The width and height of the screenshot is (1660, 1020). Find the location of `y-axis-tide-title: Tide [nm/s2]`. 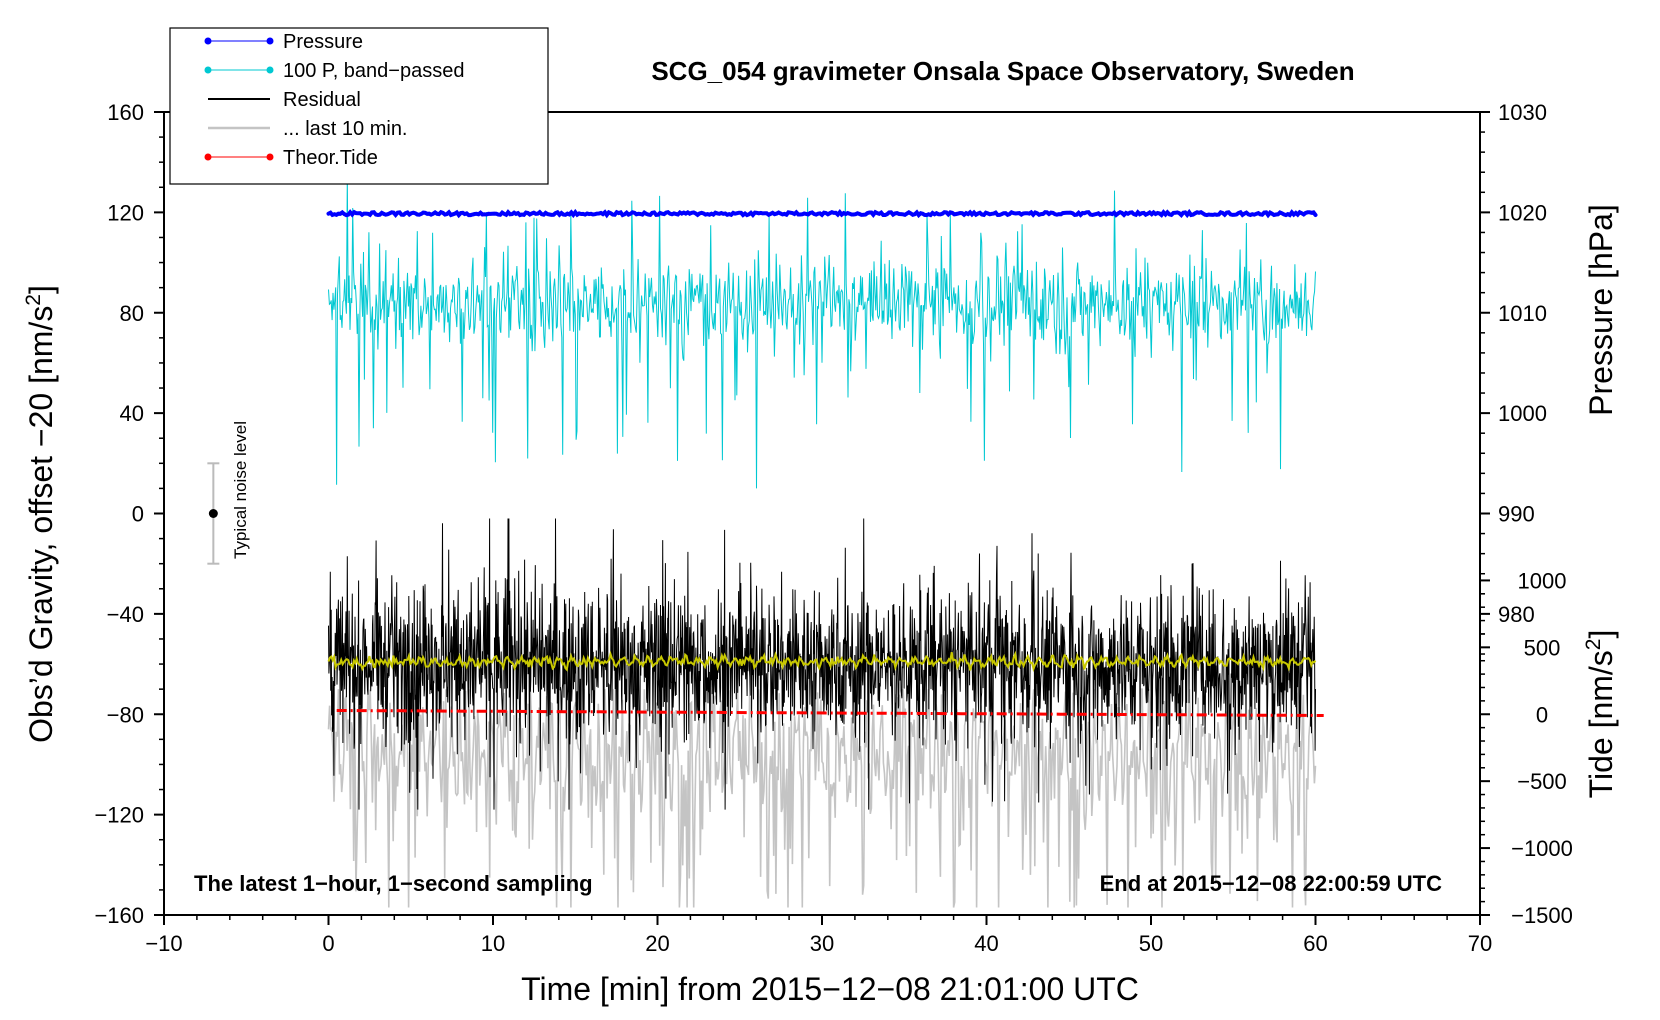

y-axis-tide-title: Tide [nm/s2] is located at coordinates (1600, 714).